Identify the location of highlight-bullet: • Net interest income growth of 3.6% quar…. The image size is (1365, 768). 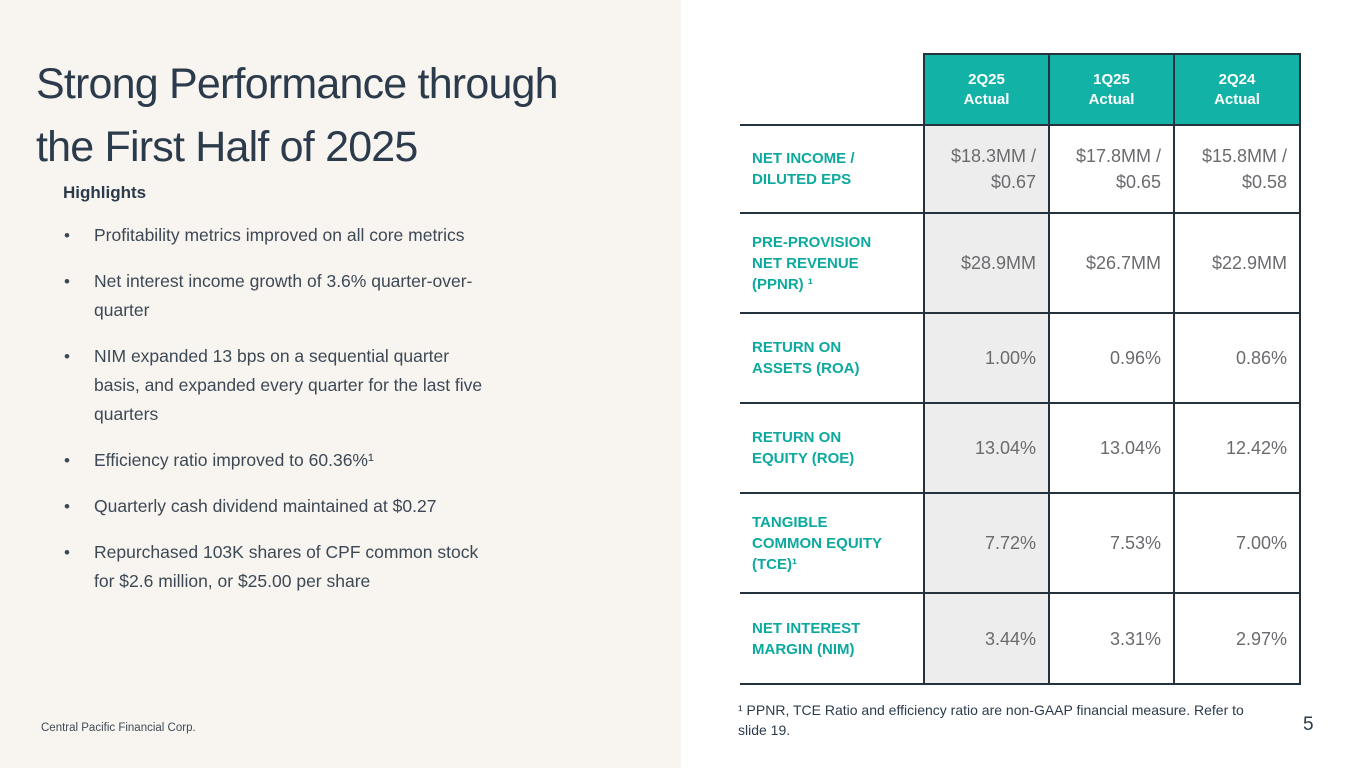
(343, 296).